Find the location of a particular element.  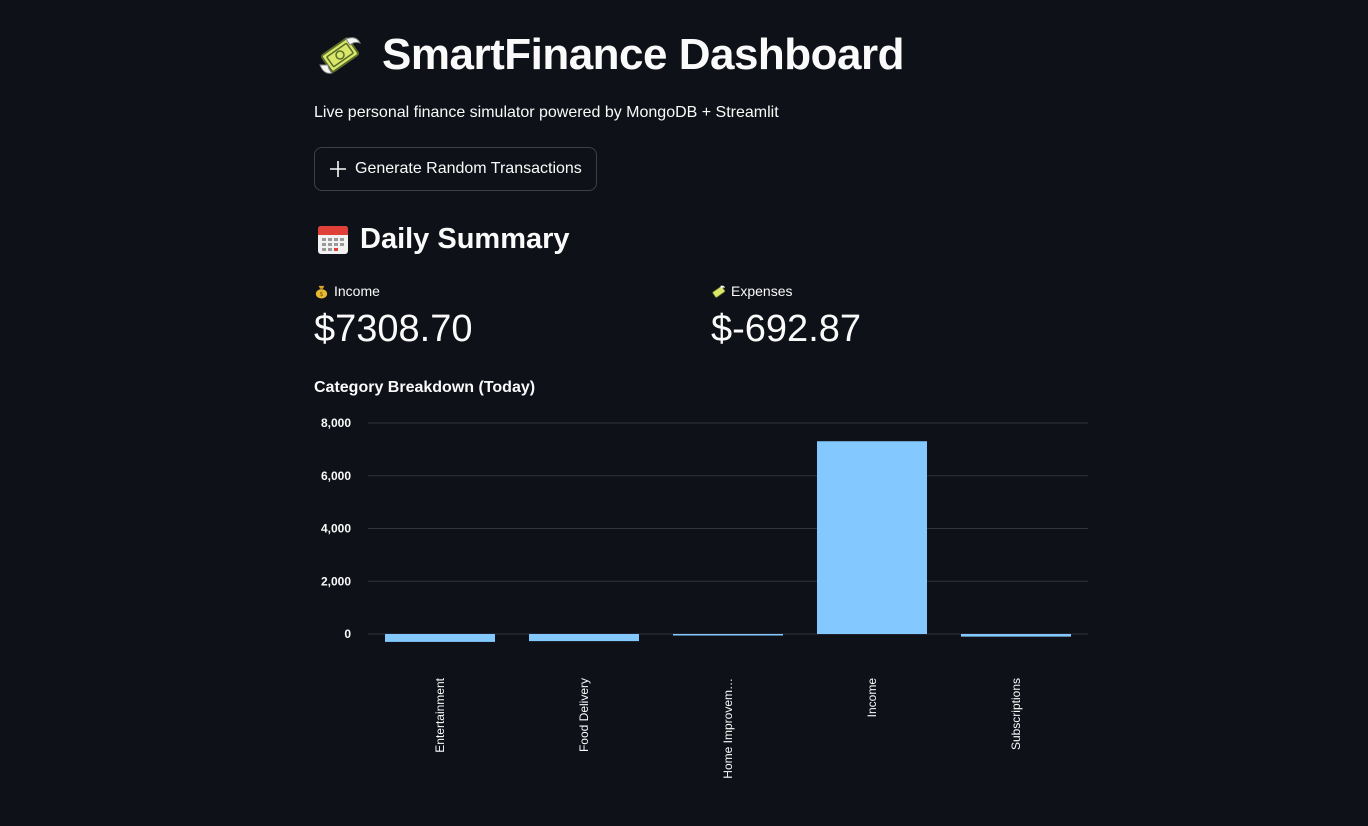

x-category-label: Subscriptions is located at coordinates (1016, 714).